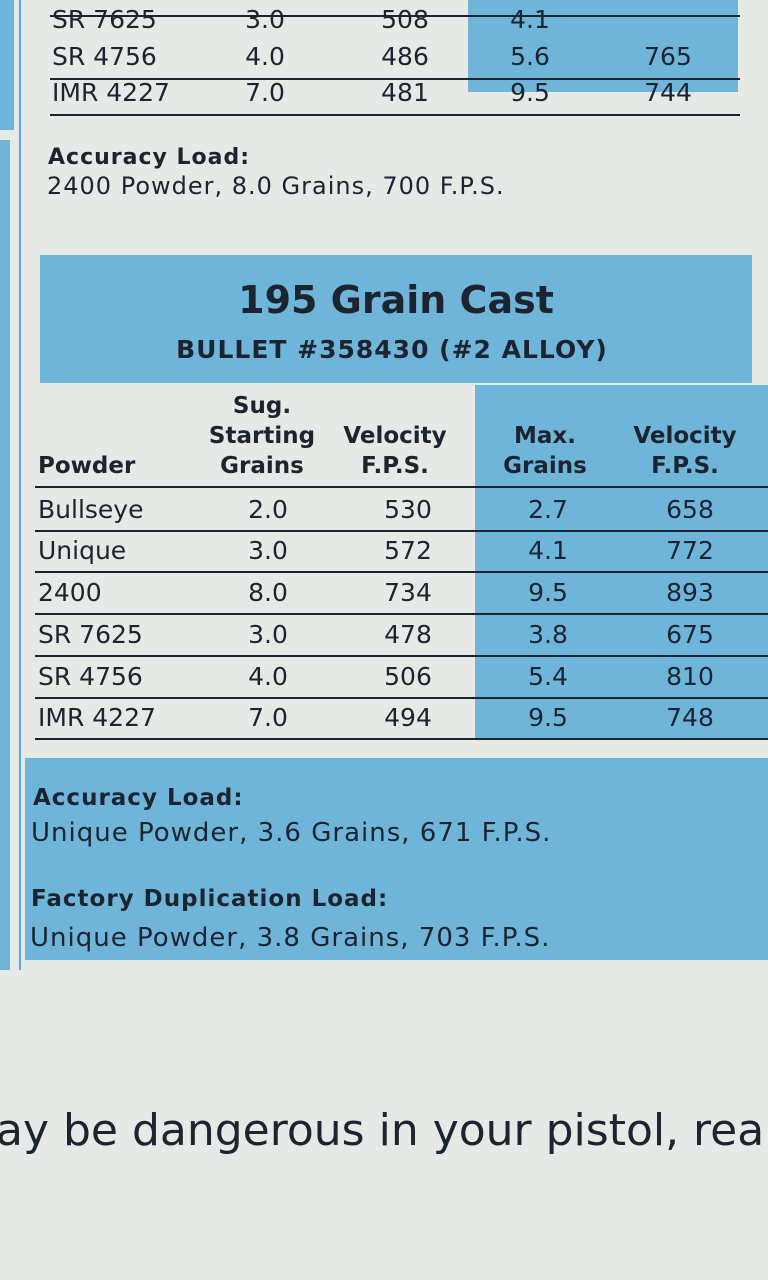  I want to click on note-text: Unique Powder, 3.8 Grains, 703 F.P.S., so click(290, 938).